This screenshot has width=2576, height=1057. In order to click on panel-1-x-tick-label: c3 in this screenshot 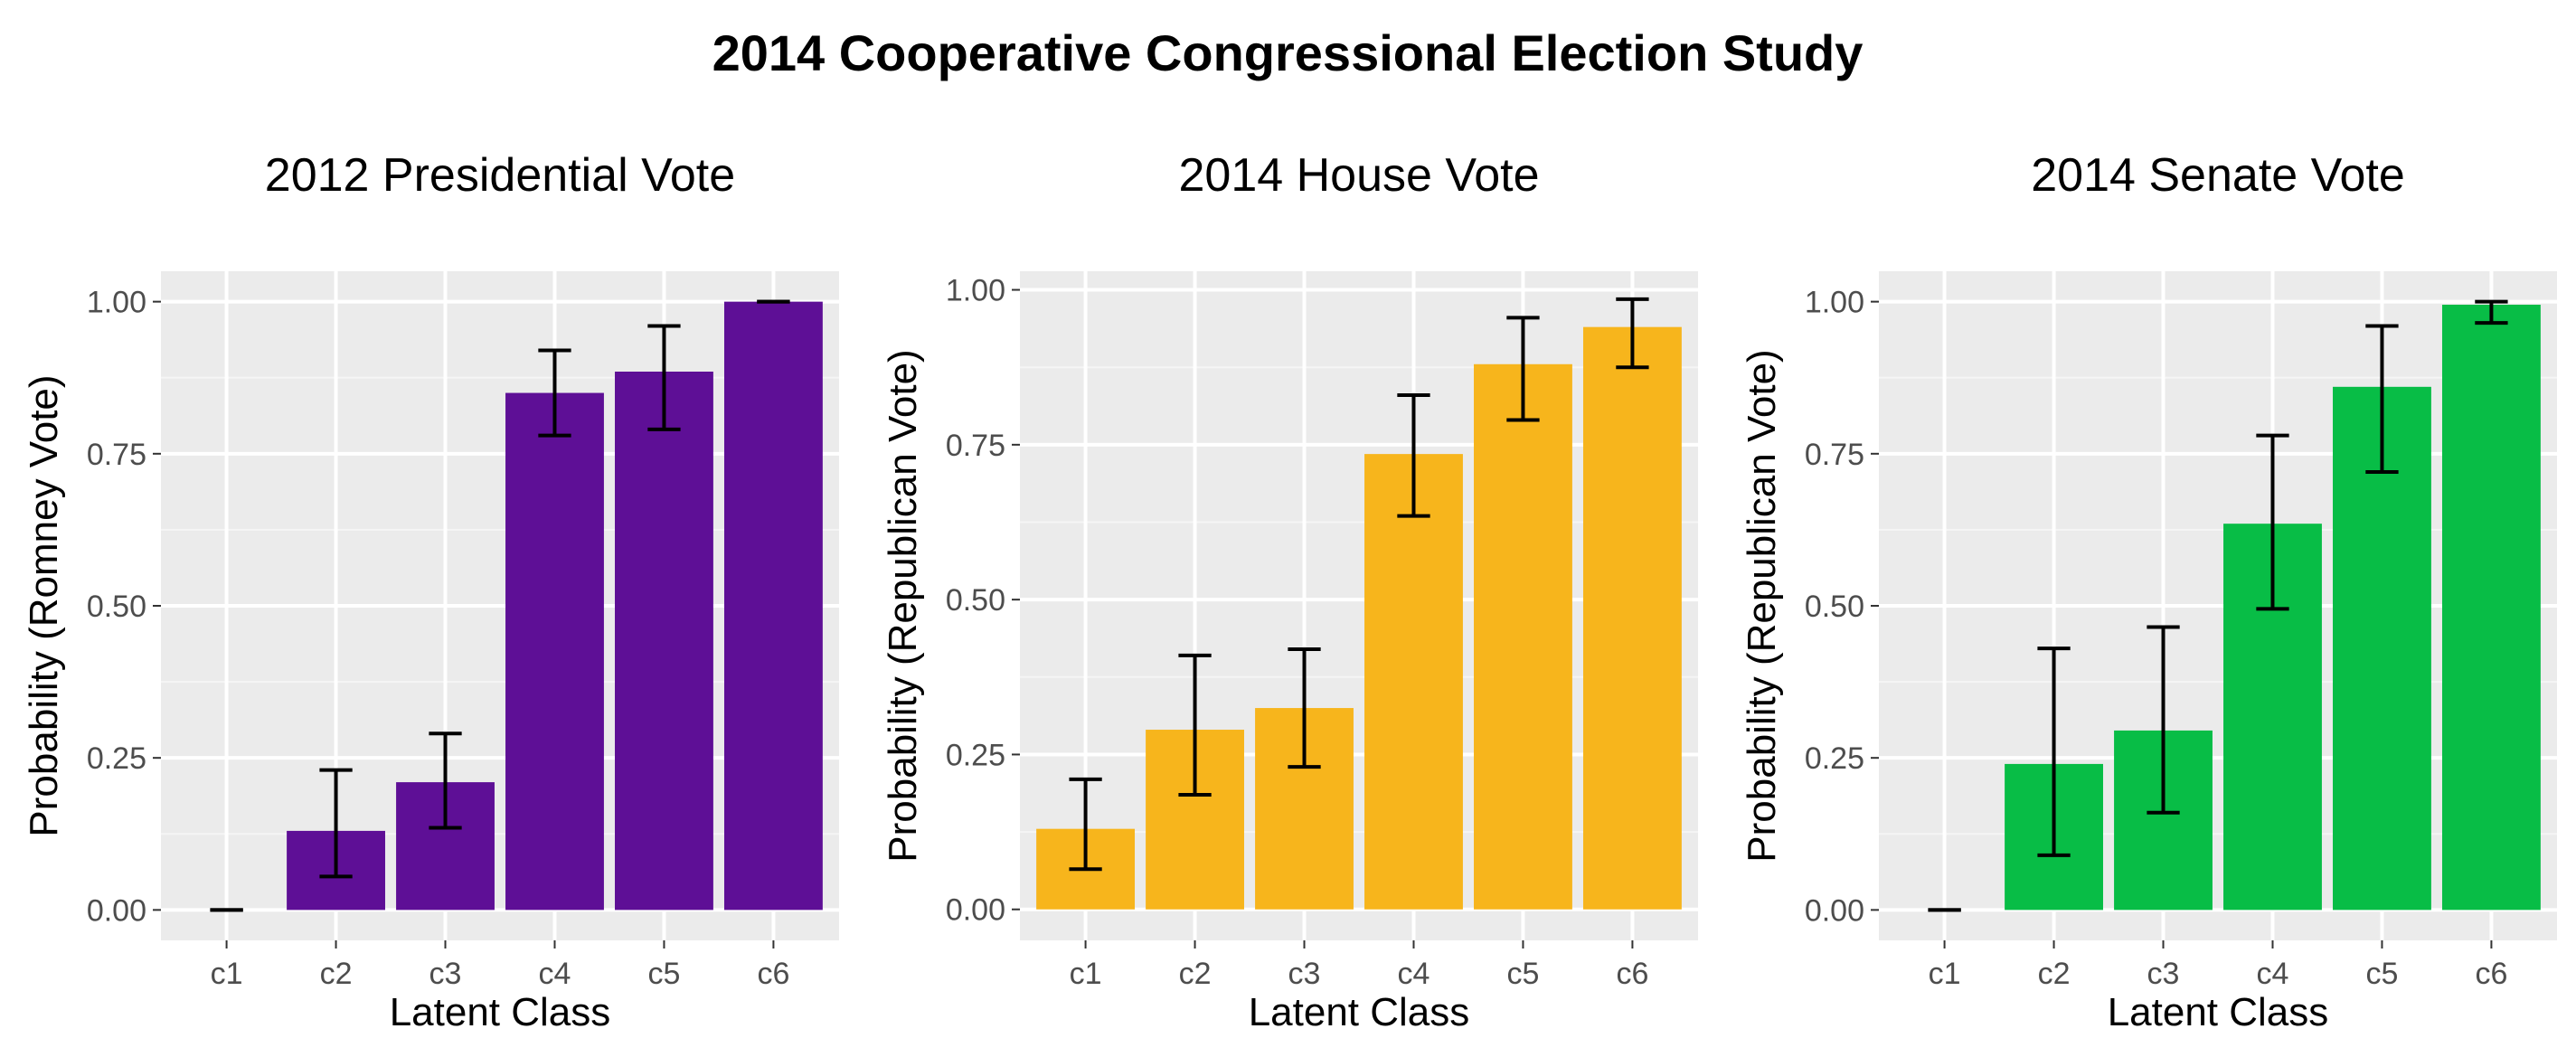, I will do `click(445, 974)`.